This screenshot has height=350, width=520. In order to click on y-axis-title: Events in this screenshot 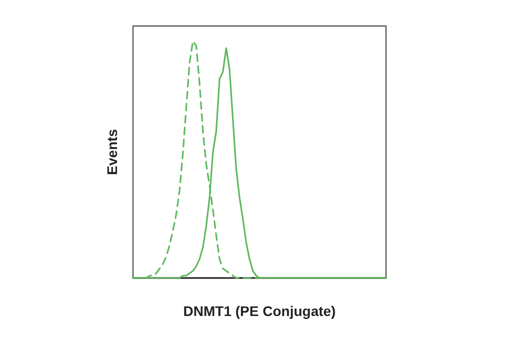, I will do `click(112, 151)`.